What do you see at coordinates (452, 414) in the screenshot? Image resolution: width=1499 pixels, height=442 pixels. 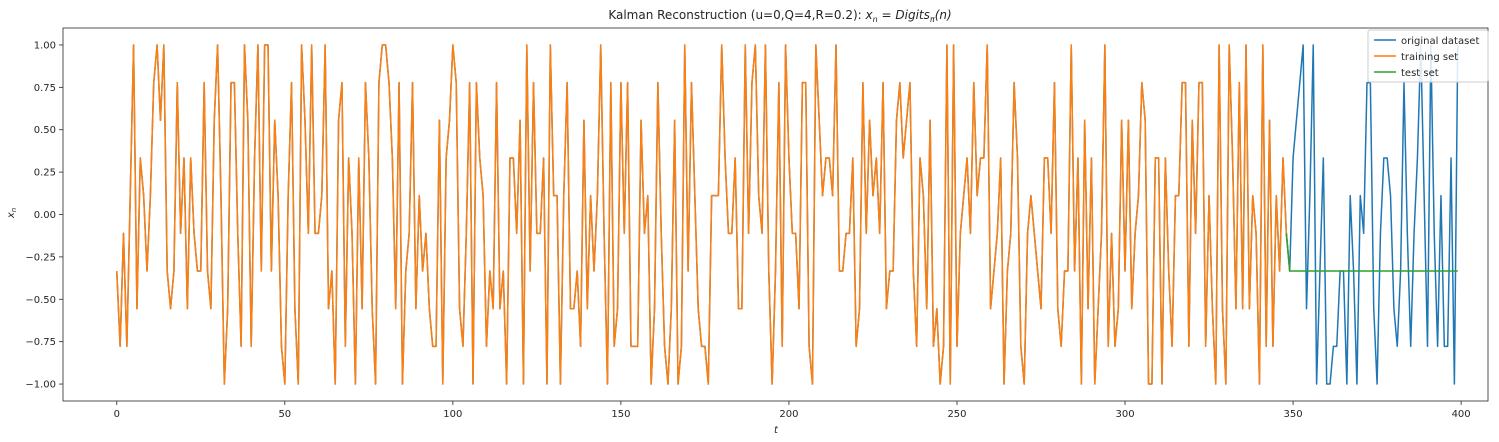 I see `x-tick-label: 100` at bounding box center [452, 414].